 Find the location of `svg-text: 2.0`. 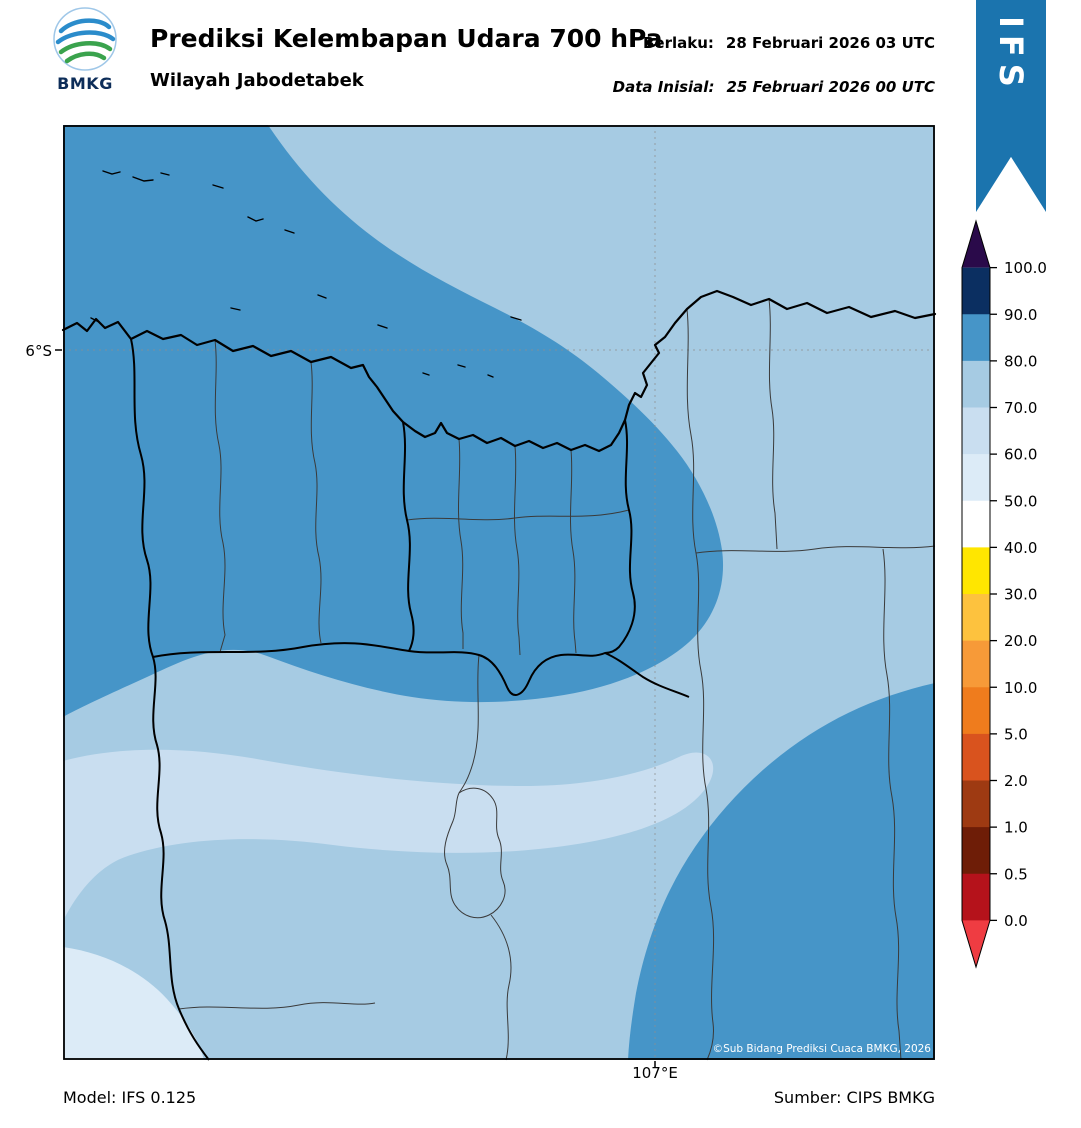

svg-text: 2.0 is located at coordinates (1016, 781).